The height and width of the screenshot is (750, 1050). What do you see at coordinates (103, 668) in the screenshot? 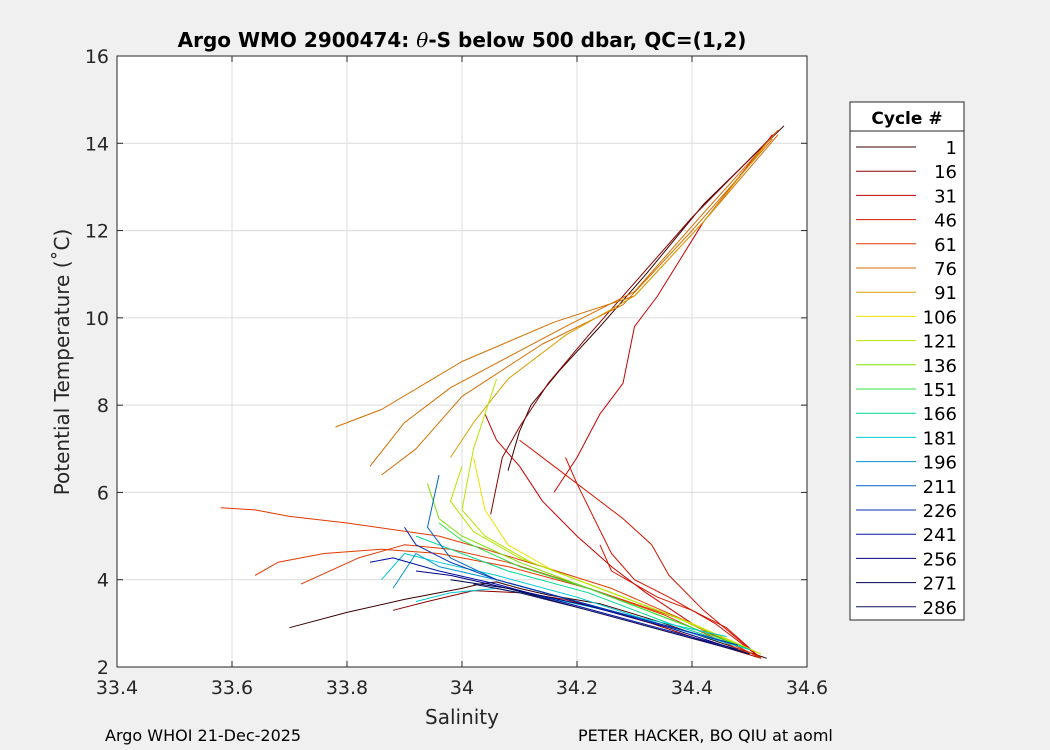
I see `y-tick-label: 2` at bounding box center [103, 668].